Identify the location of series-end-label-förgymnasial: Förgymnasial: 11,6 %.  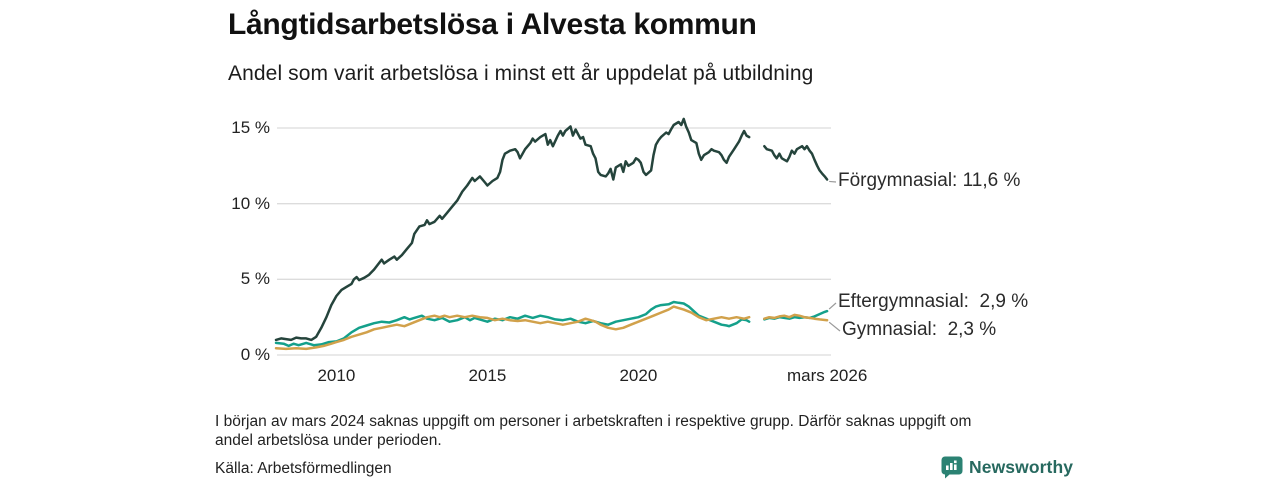
(929, 180).